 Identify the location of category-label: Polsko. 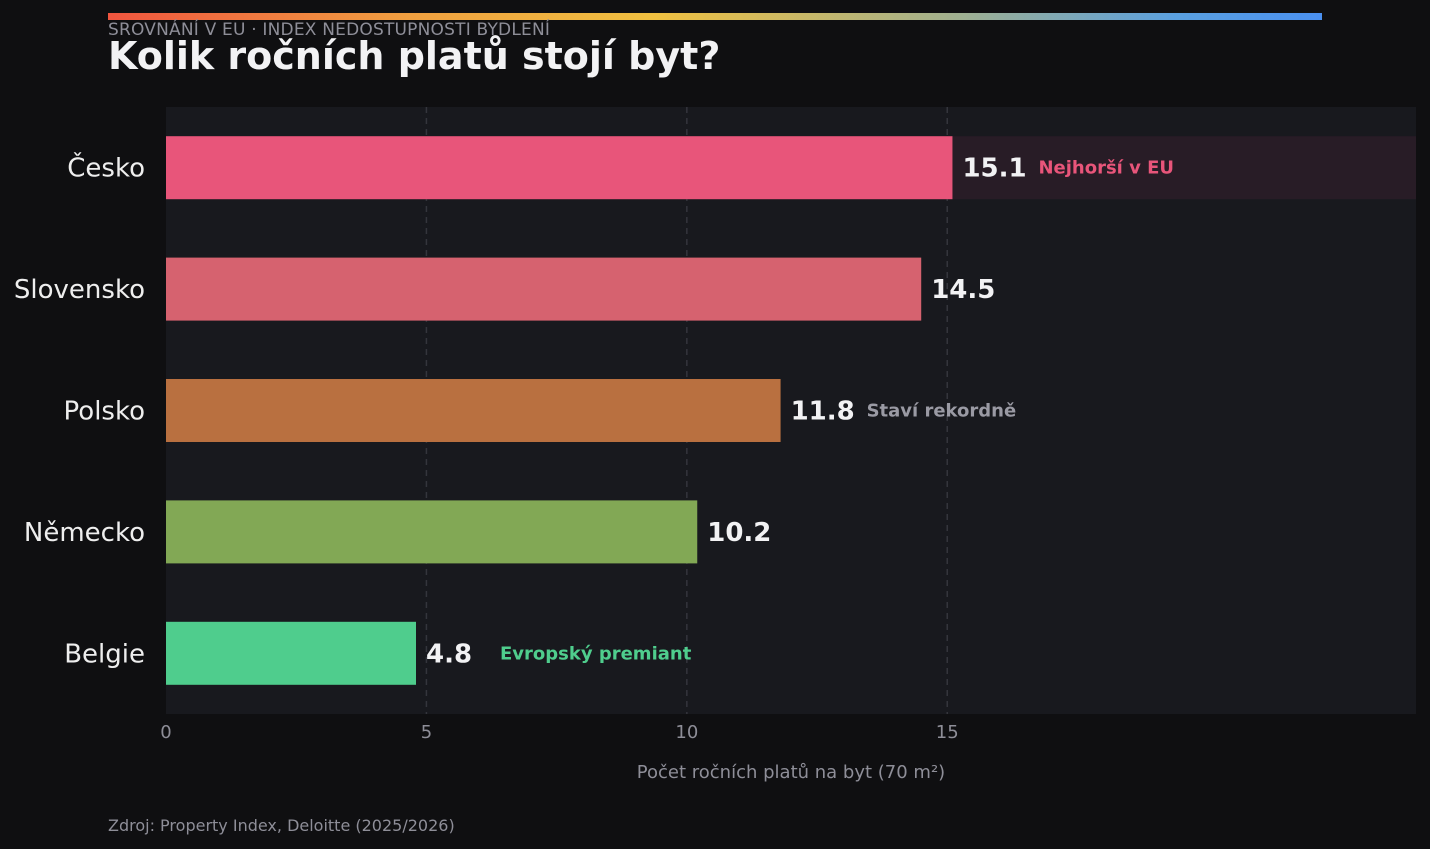
(104, 412).